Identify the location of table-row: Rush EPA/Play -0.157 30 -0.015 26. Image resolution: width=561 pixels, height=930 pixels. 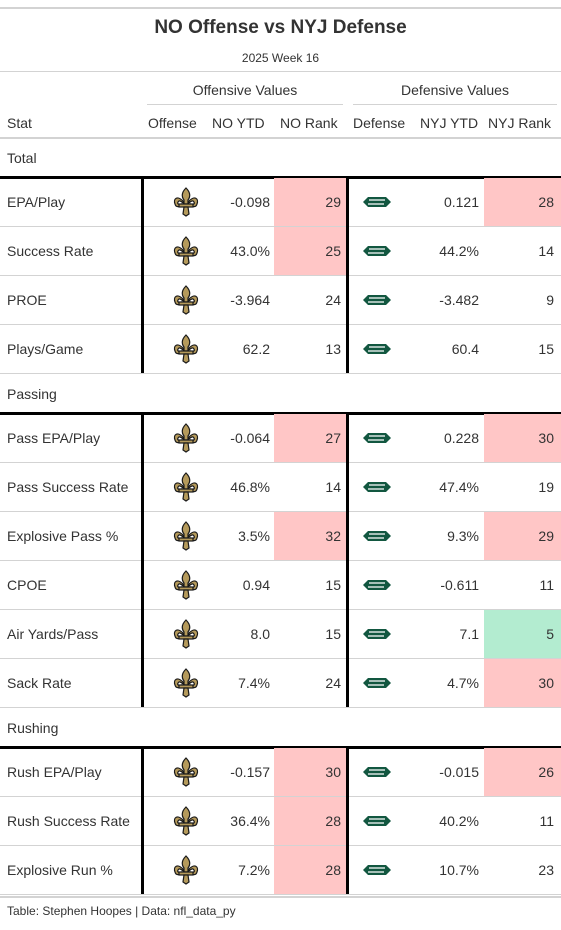
(280, 772).